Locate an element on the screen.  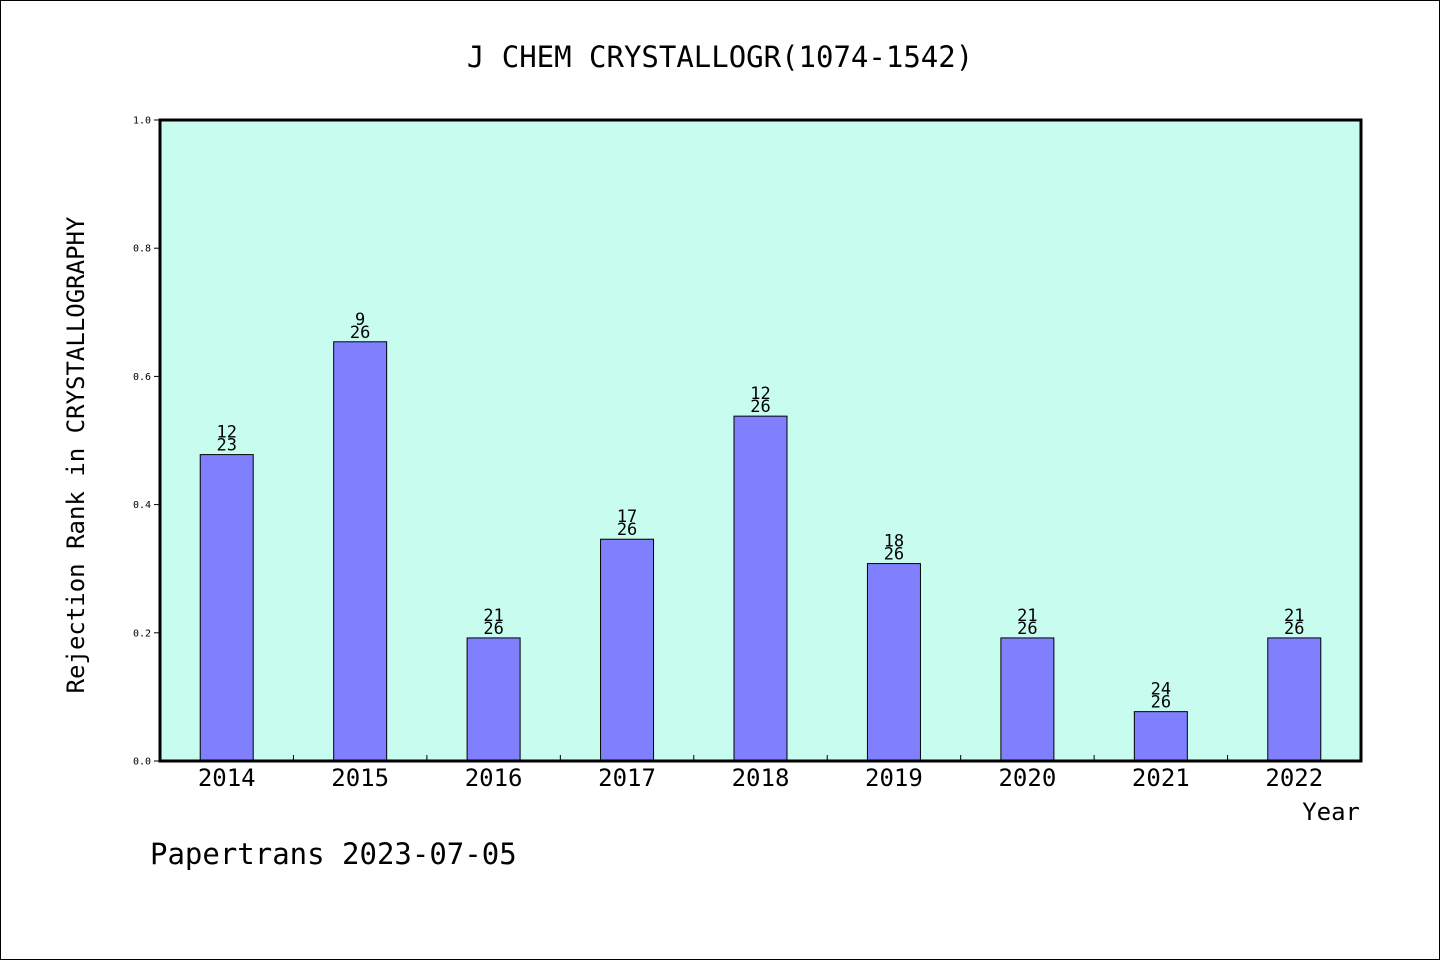
y-tick-label: 0.0 is located at coordinates (142, 762).